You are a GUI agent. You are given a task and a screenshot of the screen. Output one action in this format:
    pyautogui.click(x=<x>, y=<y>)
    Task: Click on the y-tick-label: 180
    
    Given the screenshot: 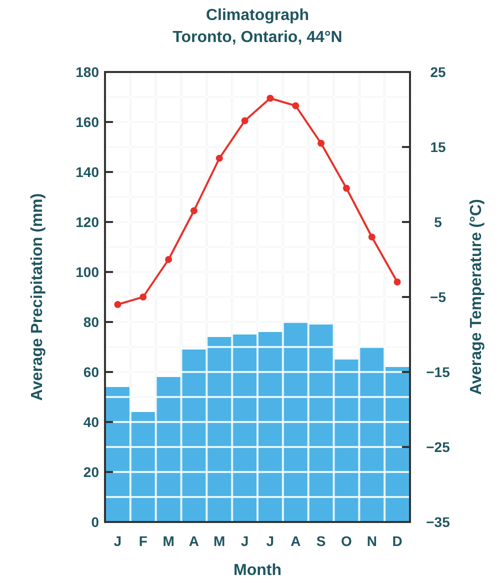 What is the action you would take?
    pyautogui.click(x=88, y=72)
    